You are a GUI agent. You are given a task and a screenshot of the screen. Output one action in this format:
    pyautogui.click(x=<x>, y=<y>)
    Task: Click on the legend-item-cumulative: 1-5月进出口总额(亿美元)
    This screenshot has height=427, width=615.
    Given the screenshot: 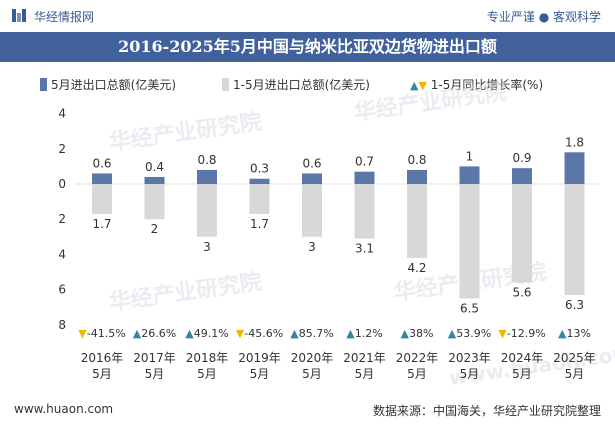 What is the action you would take?
    pyautogui.click(x=296, y=84)
    